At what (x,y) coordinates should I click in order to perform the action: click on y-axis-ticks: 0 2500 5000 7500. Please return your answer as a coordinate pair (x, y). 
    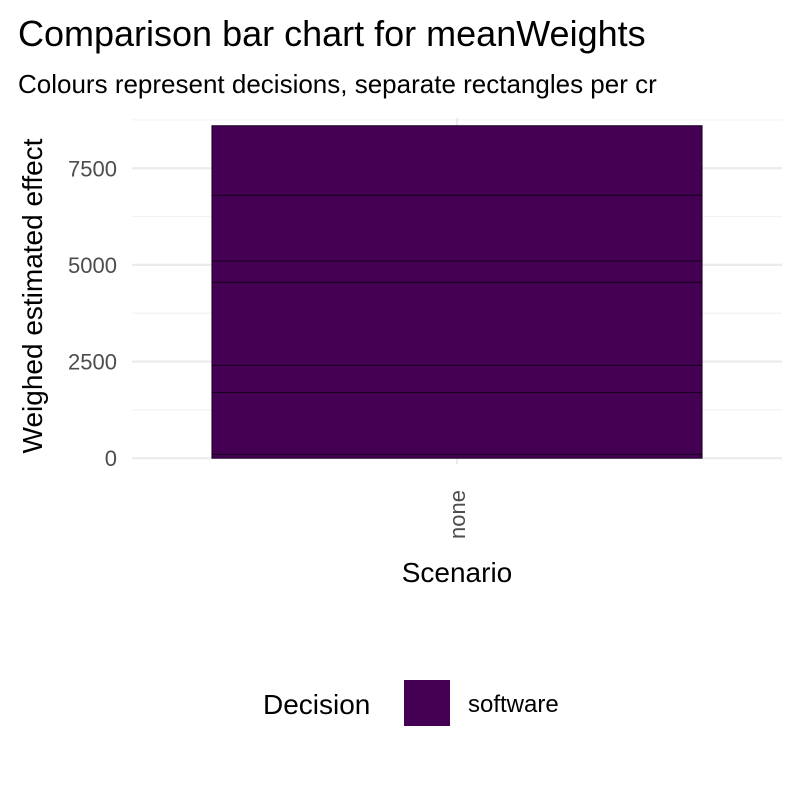
    Looking at the image, I should click on (92, 313).